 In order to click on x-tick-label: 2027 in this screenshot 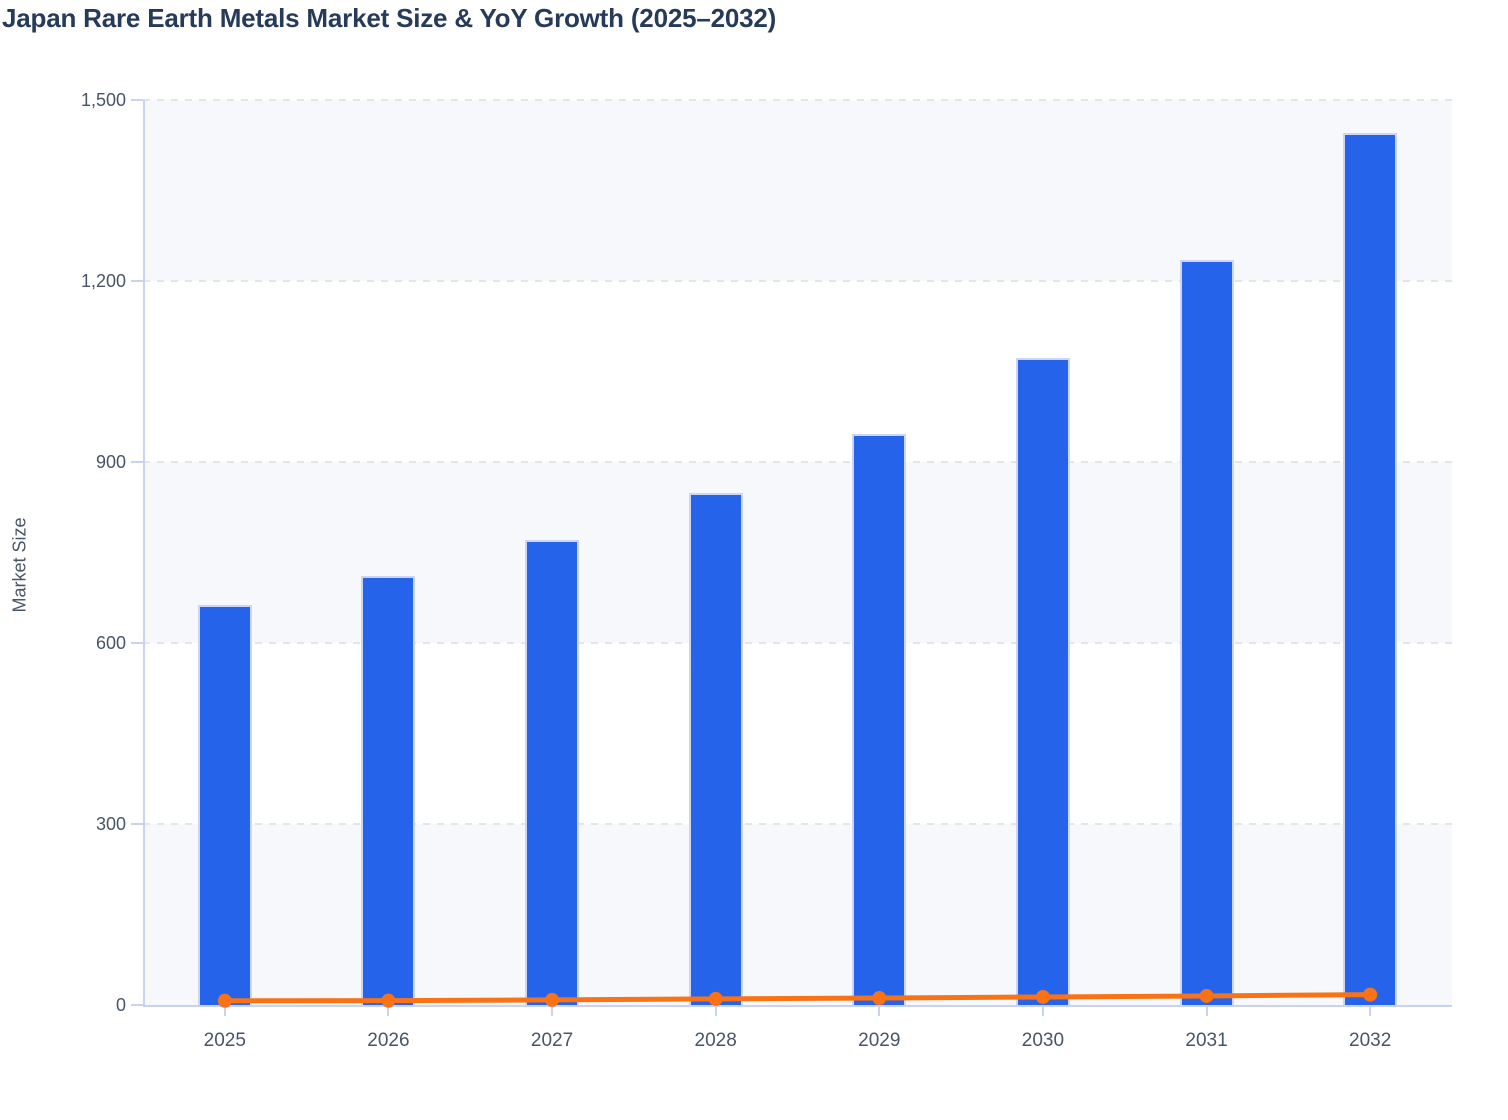, I will do `click(552, 1040)`.